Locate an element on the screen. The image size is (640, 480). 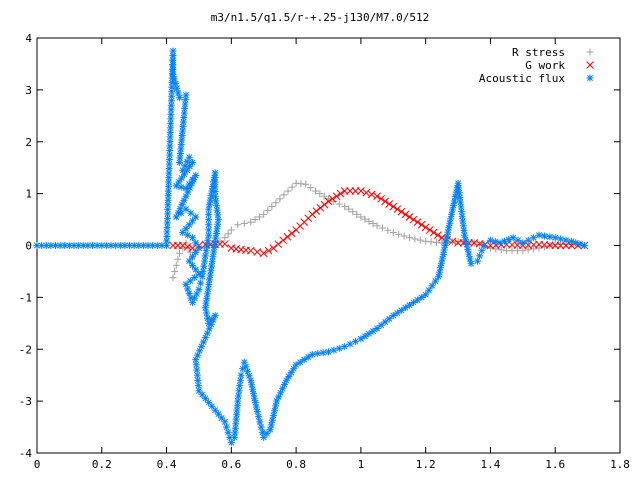
x-tick-label: 1.8 is located at coordinates (620, 464).